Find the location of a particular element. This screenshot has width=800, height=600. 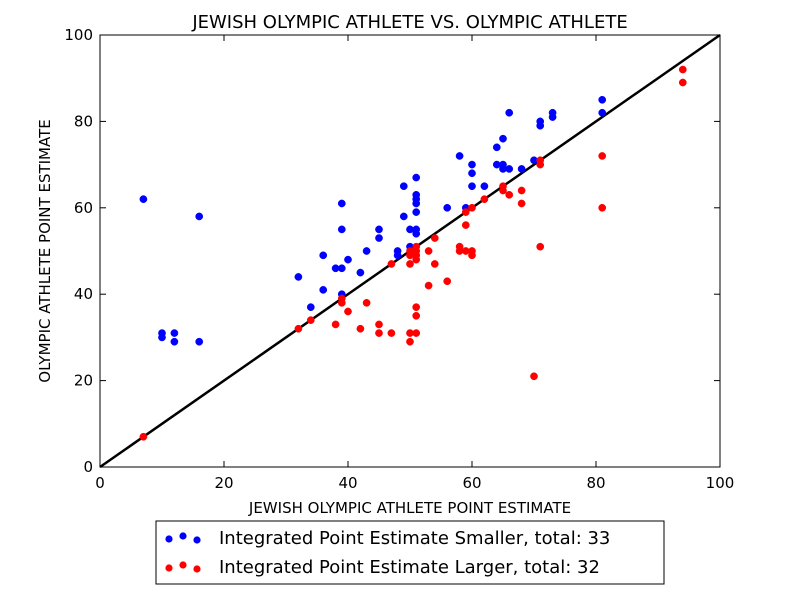

y-tick-label: 100 is located at coordinates (78, 35).